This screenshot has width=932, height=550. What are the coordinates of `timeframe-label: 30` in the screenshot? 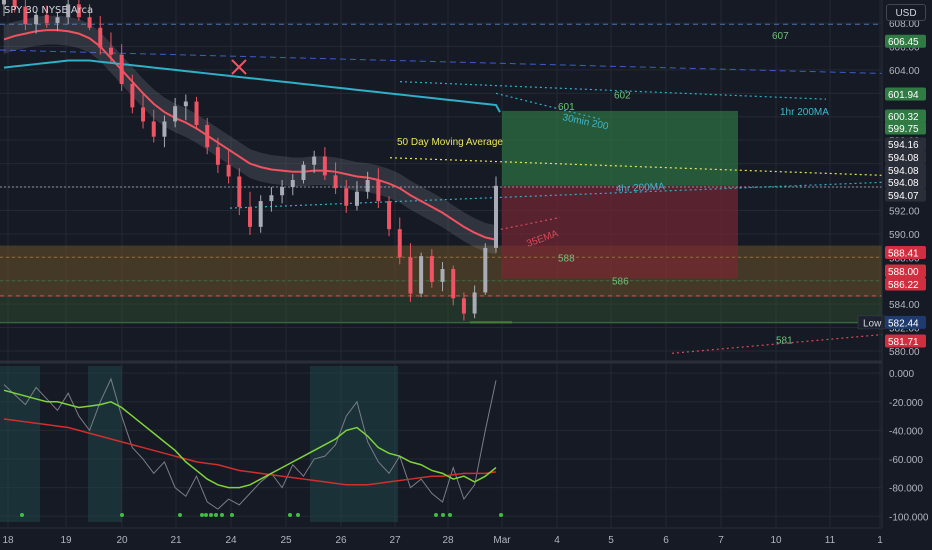 It's located at (32, 10).